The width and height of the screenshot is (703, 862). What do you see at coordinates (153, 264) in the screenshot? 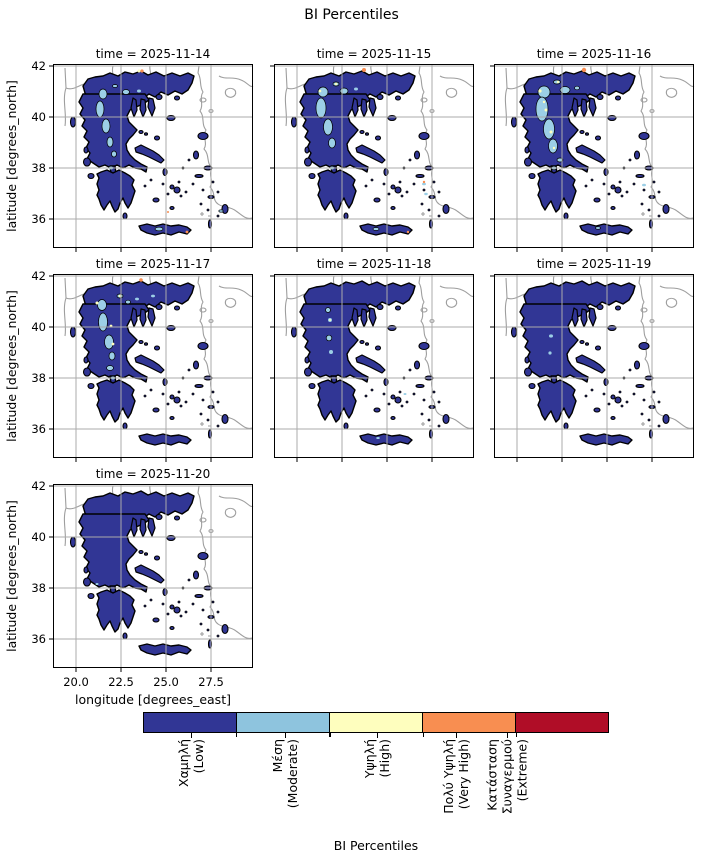
I see `panel-title: time = 2025-11-17` at bounding box center [153, 264].